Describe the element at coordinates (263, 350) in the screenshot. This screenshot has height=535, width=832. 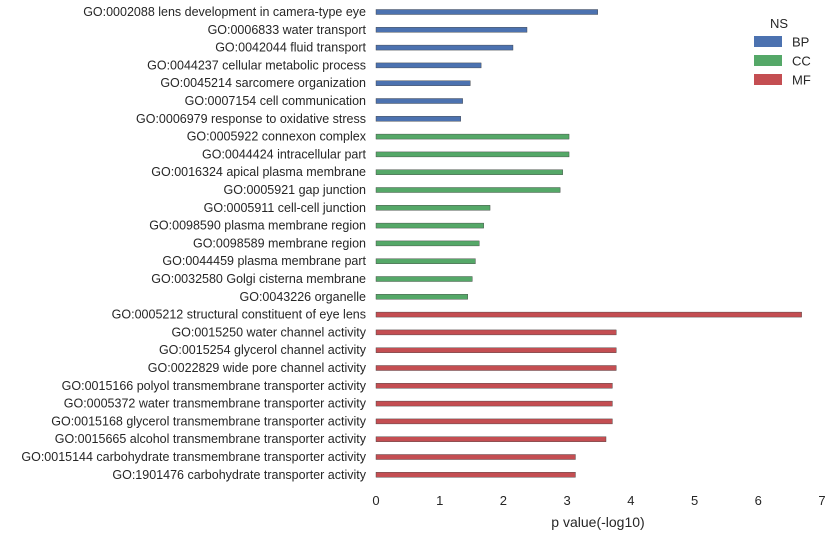
I see `y-tick-label: GO:0015254 glycerol channel activity` at that location.